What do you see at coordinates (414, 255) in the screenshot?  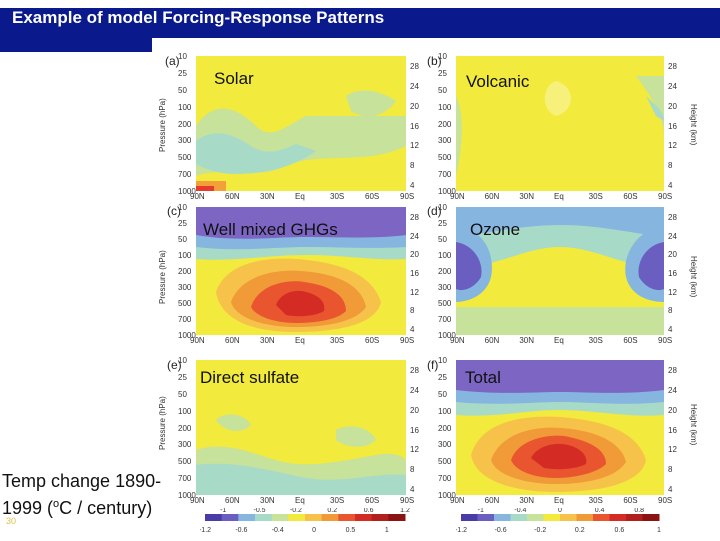 I see `height-tick: 20` at bounding box center [414, 255].